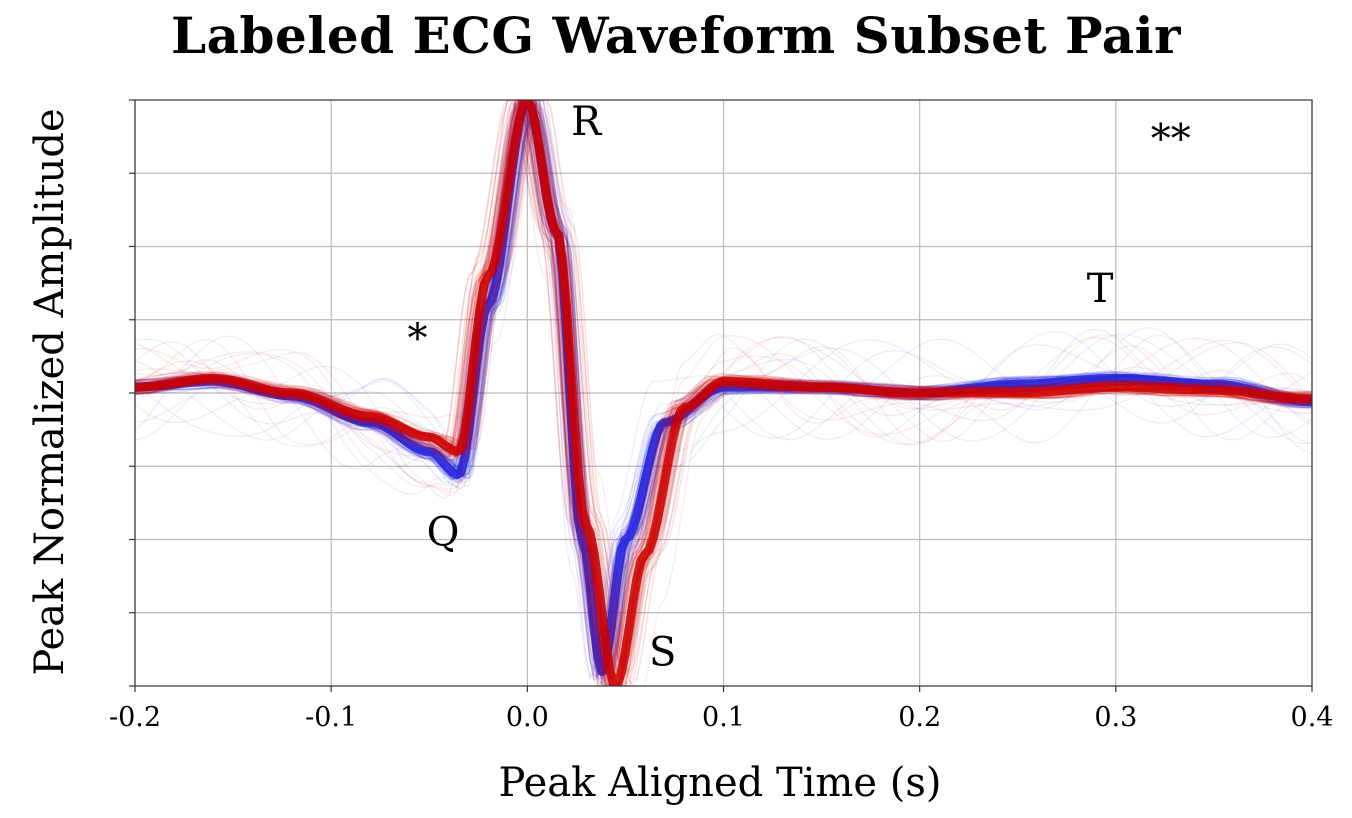 The height and width of the screenshot is (818, 1352). I want to click on x-axis-label: Peak Aligned Time (s), so click(720, 783).